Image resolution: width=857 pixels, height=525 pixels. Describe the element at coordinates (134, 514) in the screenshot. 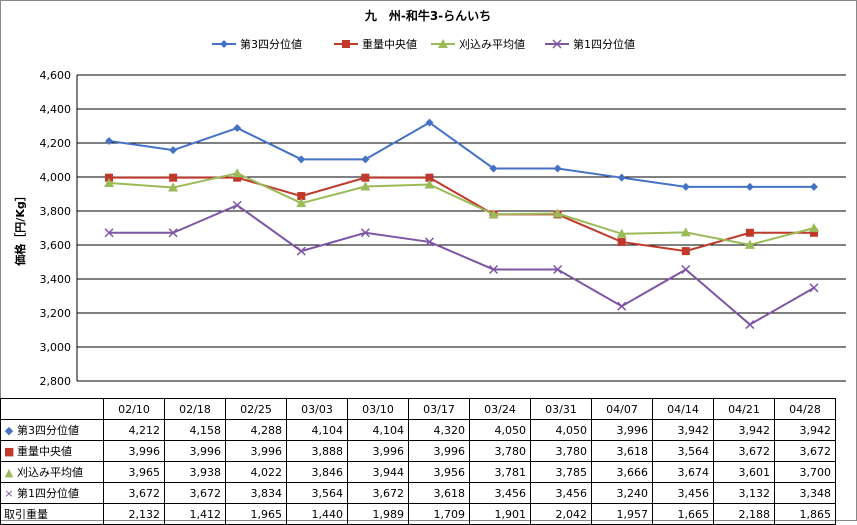

I see `data-label: 2,132` at that location.